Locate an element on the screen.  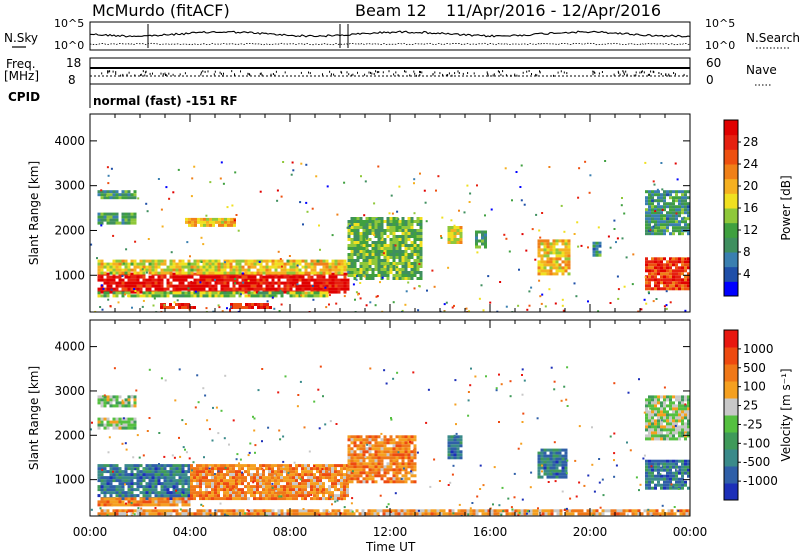
freq-tick-bottom: 8 is located at coordinates (72, 80).